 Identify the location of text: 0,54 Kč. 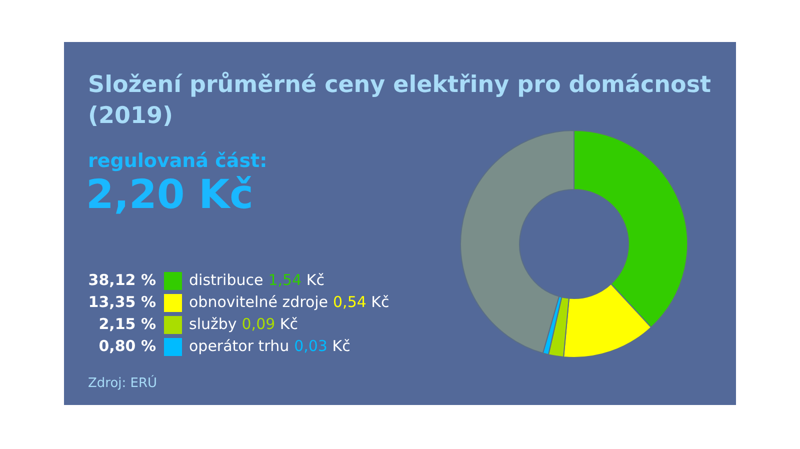
(361, 301).